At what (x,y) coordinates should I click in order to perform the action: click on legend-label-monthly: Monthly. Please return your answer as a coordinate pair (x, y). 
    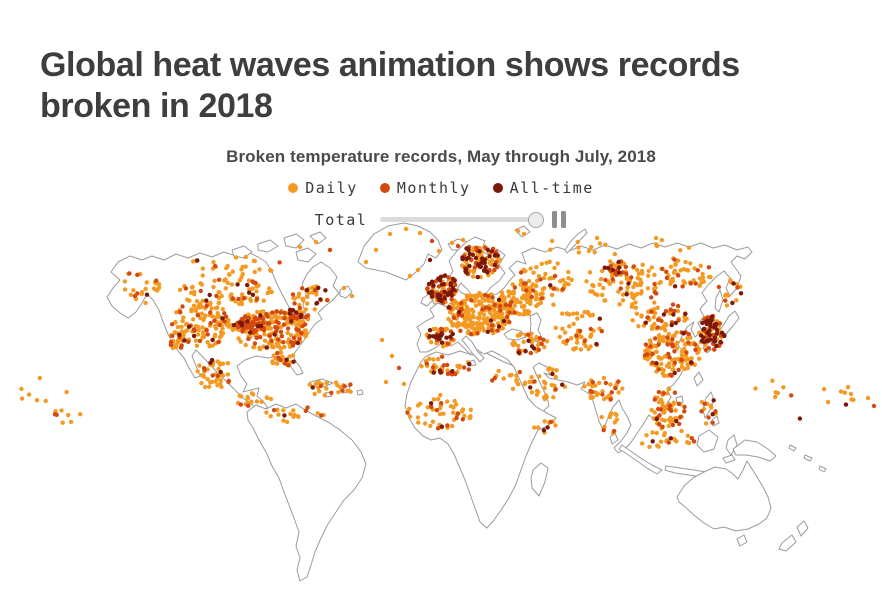
    Looking at the image, I should click on (433, 188).